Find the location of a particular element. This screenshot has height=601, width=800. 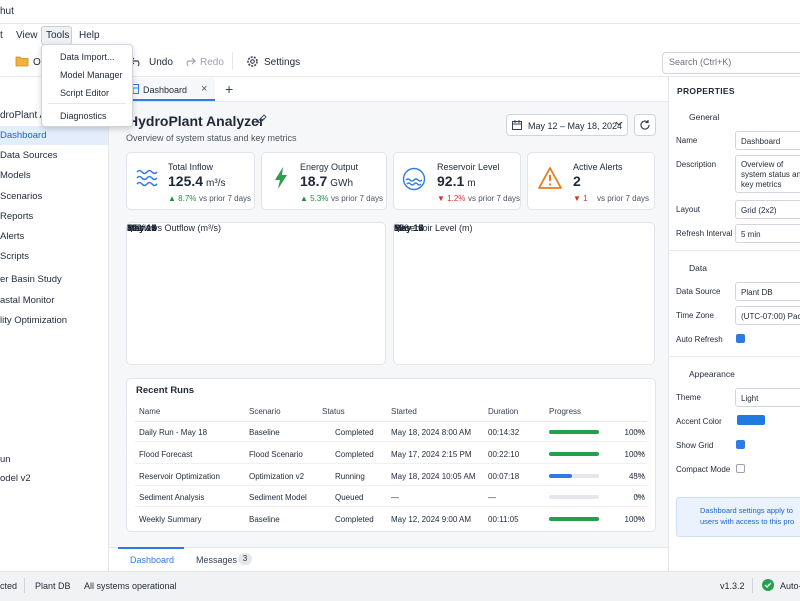

chevron-icon is located at coordinates (619, 123).